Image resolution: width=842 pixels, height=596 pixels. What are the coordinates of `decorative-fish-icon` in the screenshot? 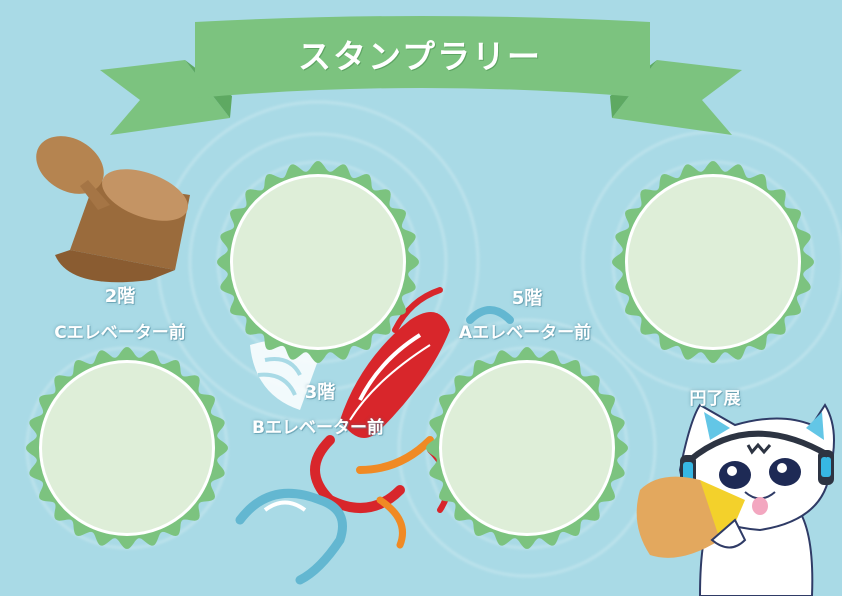 It's located at (380, 418).